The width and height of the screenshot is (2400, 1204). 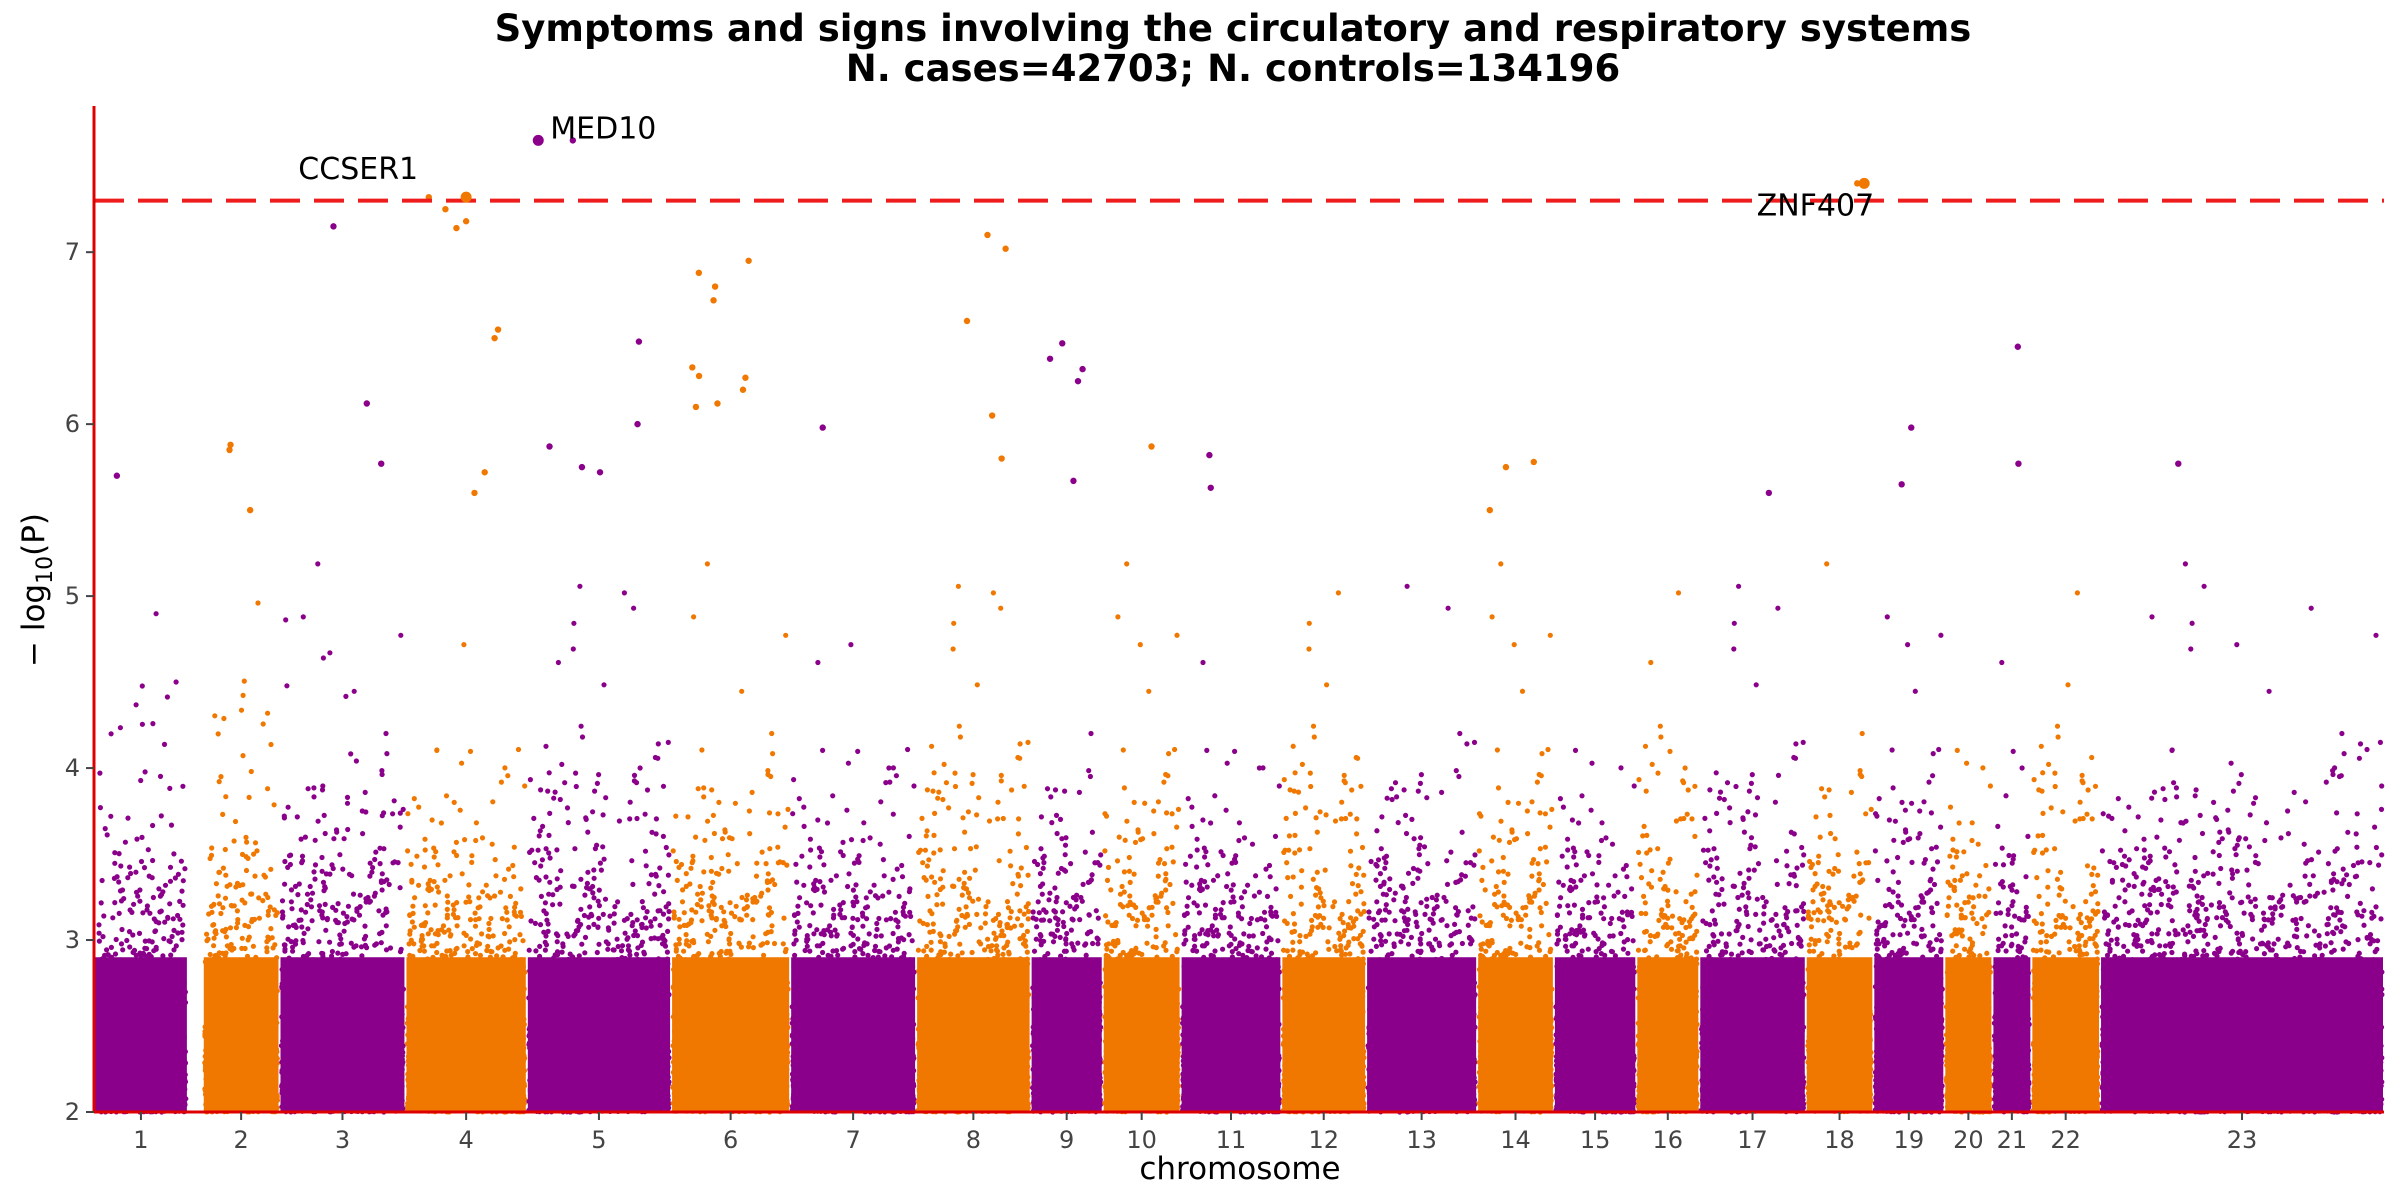 I want to click on x-tick-label: 2, so click(x=240, y=1140).